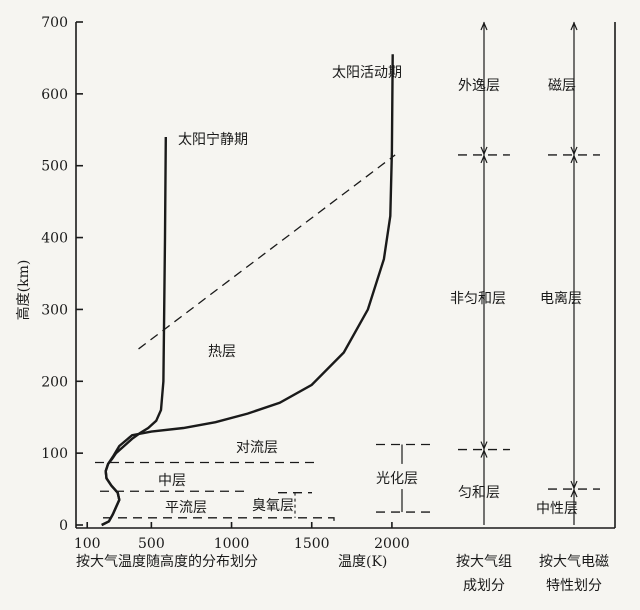 The width and height of the screenshot is (640, 610). Describe the element at coordinates (186, 508) in the screenshot. I see `region-label-stratosphere: 平流层` at that location.